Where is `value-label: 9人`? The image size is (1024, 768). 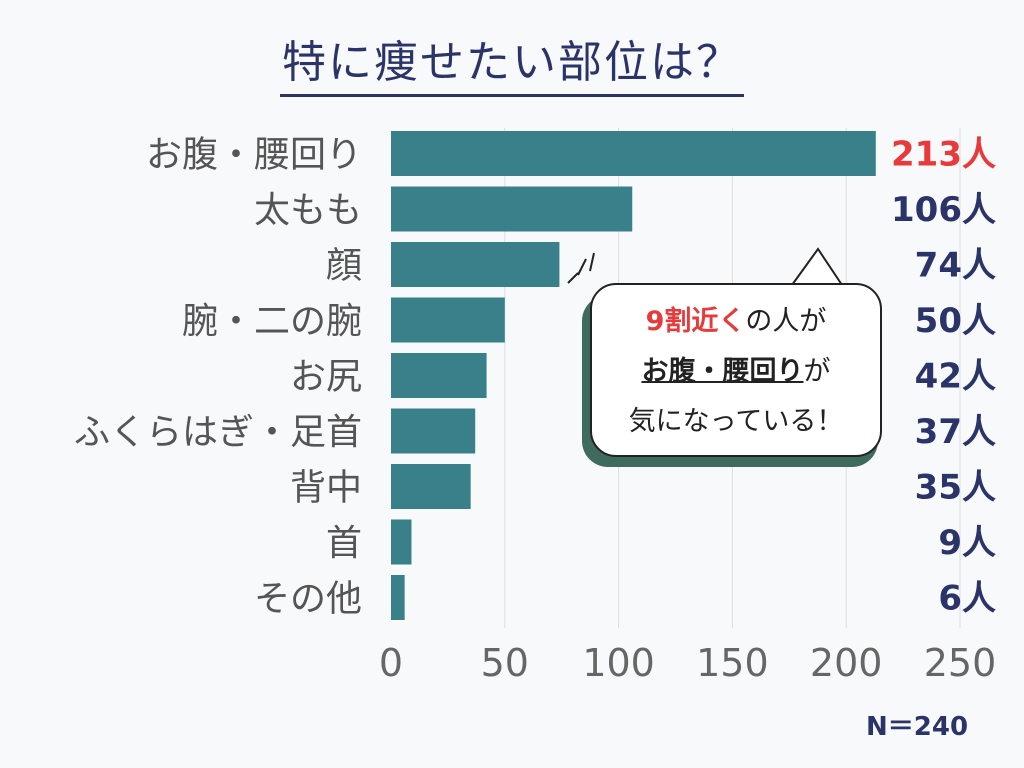
value-label: 9人 is located at coordinates (967, 543).